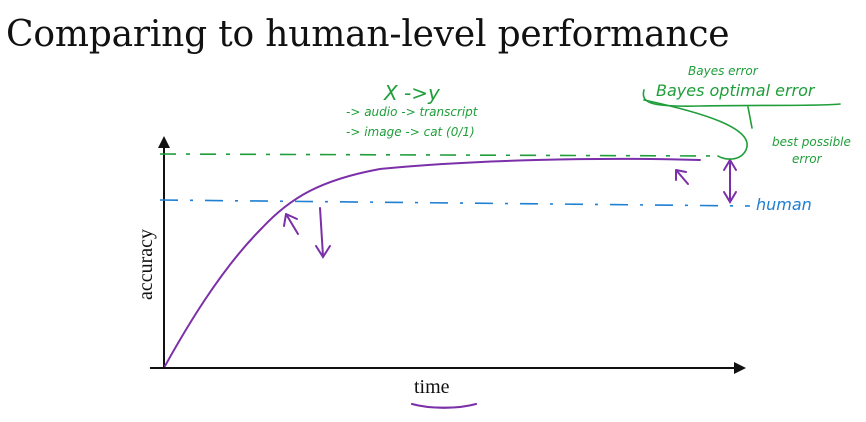  I want to click on gap-down-arrow, so click(323, 233).